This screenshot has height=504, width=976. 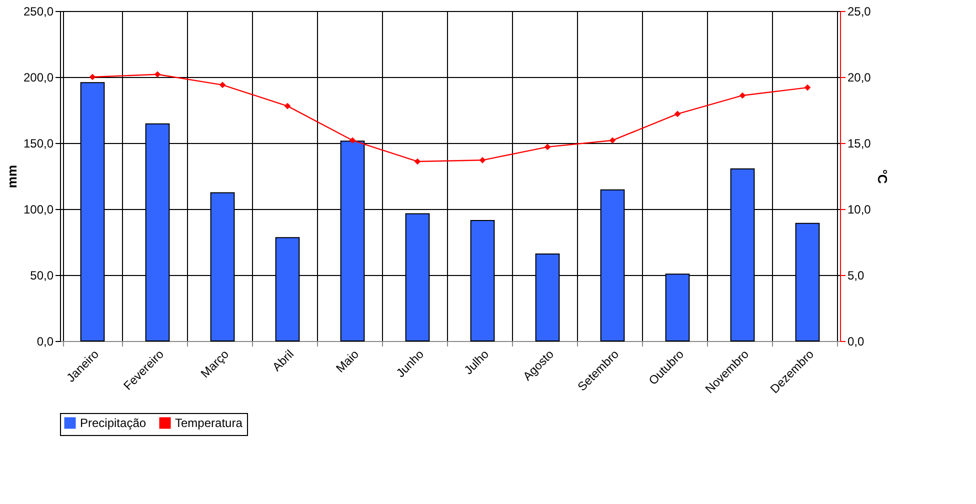 What do you see at coordinates (45, 341) in the screenshot?
I see `y-tick-label: 0,0` at bounding box center [45, 341].